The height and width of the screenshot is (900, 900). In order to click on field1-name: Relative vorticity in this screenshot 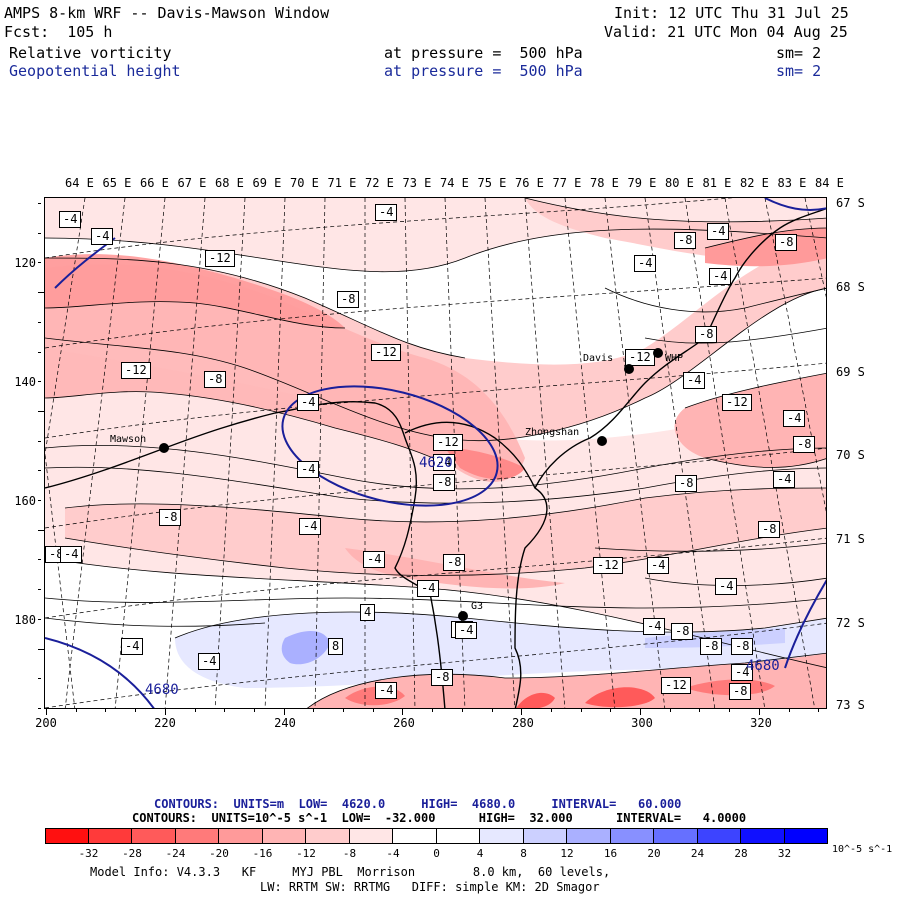, I will do `click(90, 53)`.